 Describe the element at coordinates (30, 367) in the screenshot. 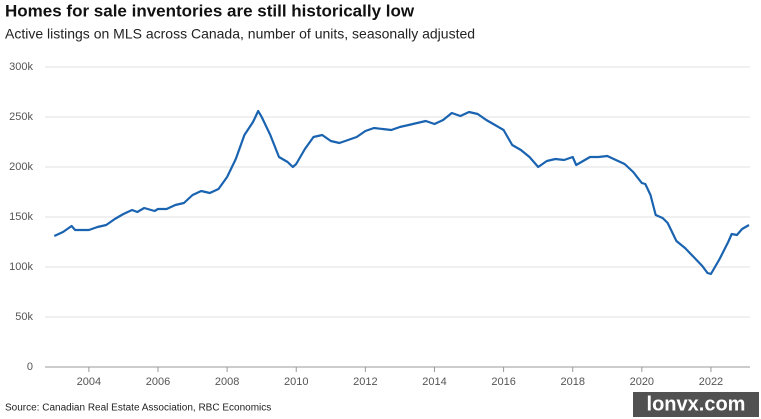

I see `y-tick-label: 0` at that location.